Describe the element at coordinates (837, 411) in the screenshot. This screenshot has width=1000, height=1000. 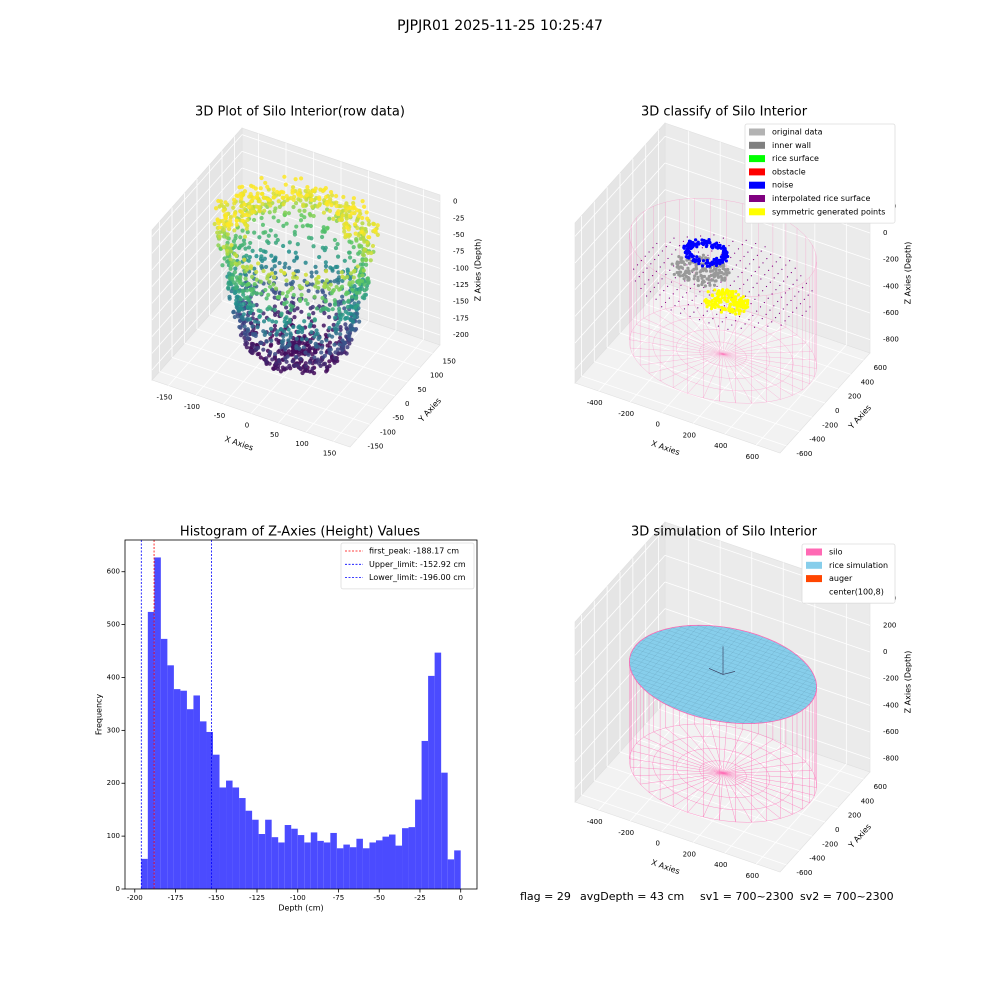
I see `y-tick-label: 0` at that location.